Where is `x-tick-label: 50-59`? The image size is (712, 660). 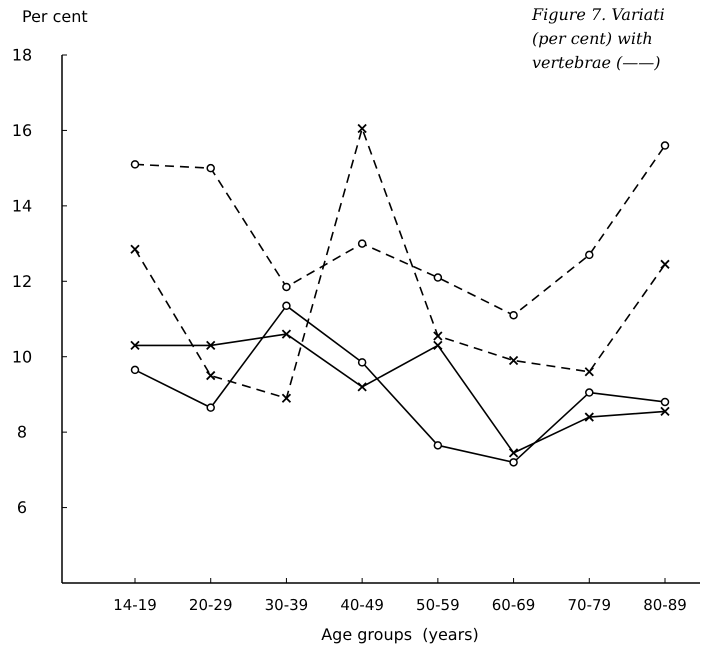
x-tick-label: 50-59 is located at coordinates (438, 605).